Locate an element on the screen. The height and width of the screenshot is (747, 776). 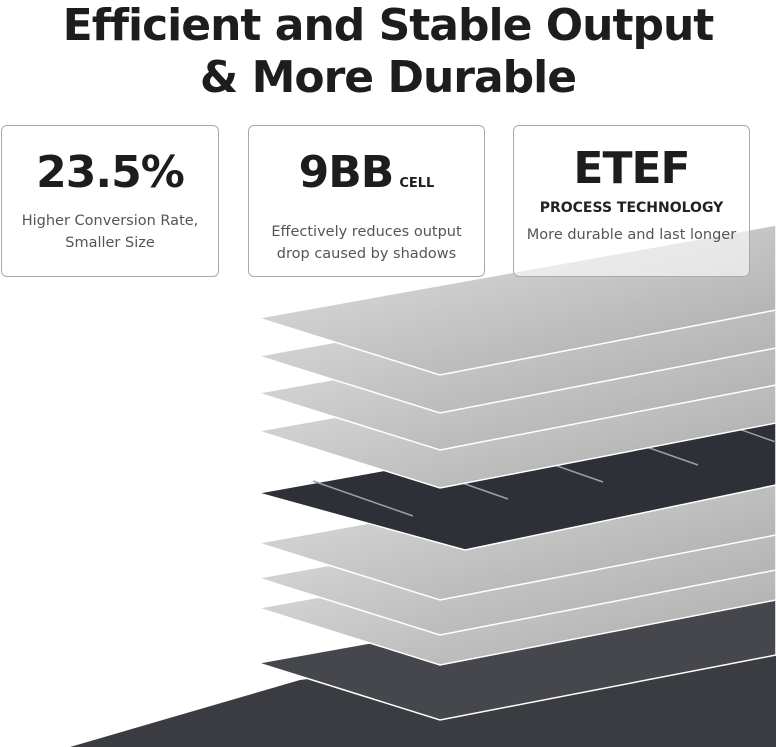
feature-desc: Effectively reduces output is located at coordinates (366, 232).